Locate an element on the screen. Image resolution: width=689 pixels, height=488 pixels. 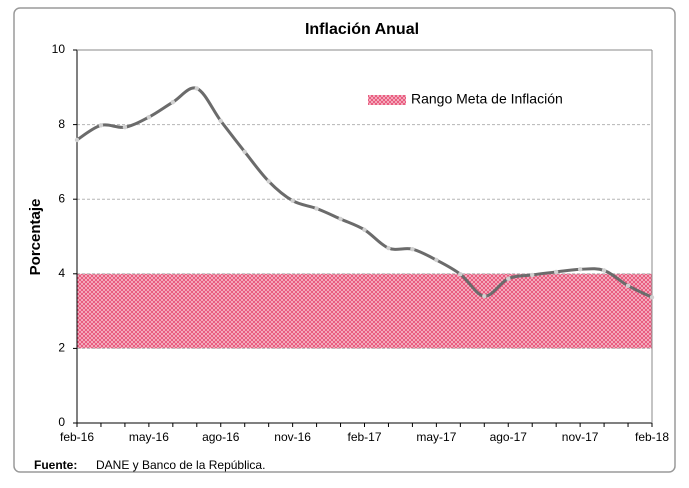
x-tick-label: nov-16 is located at coordinates (292, 437).